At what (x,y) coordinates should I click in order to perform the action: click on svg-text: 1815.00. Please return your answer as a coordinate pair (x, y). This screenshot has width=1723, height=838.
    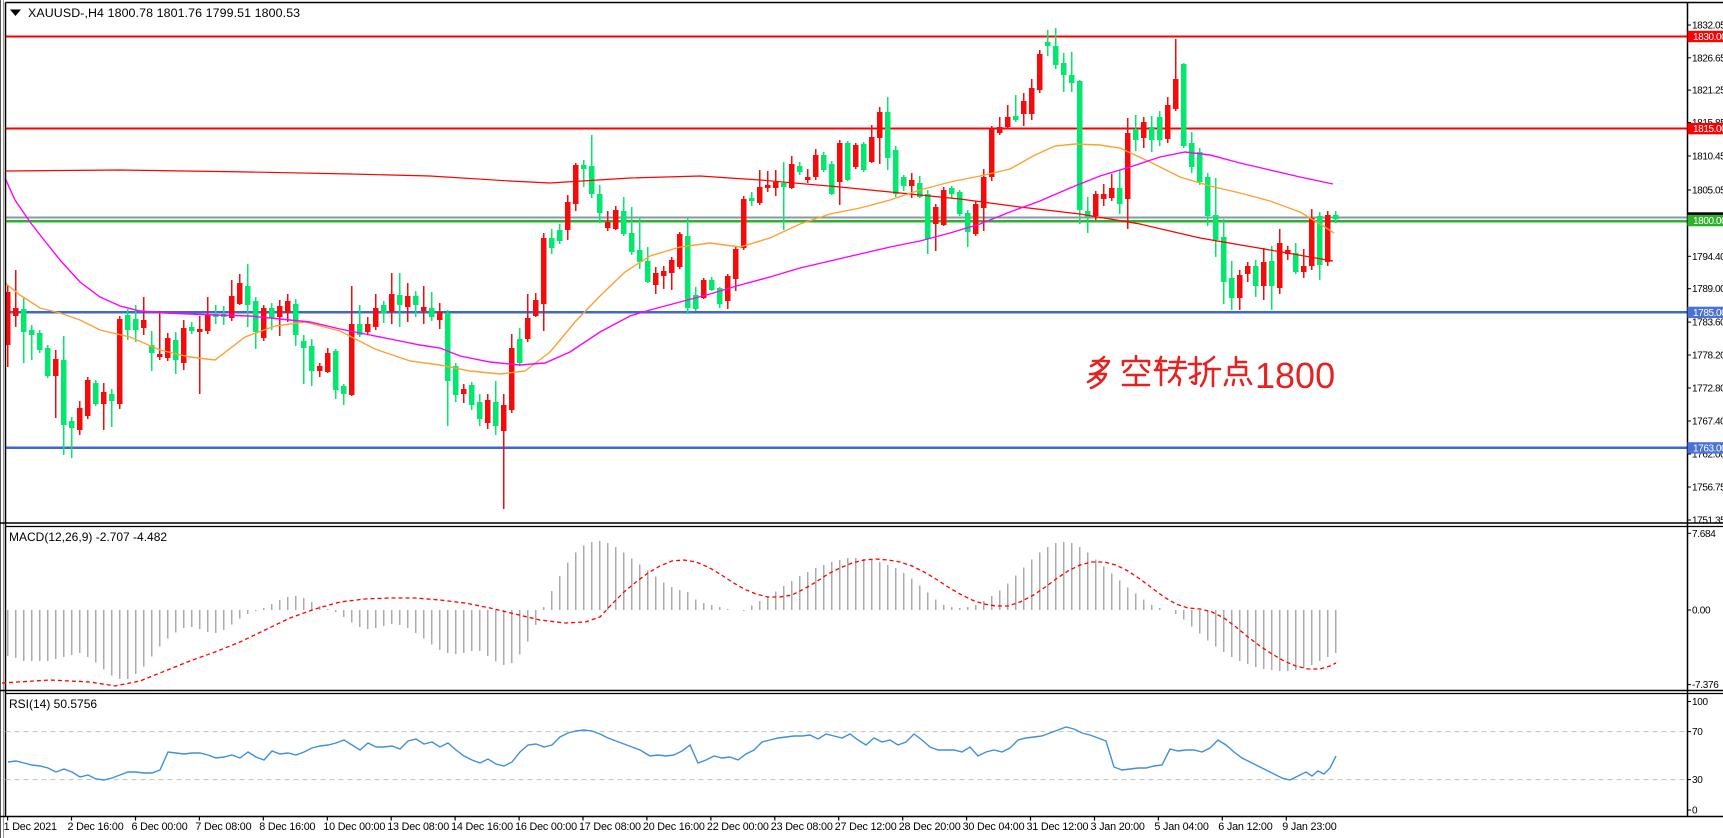
    Looking at the image, I should click on (1708, 129).